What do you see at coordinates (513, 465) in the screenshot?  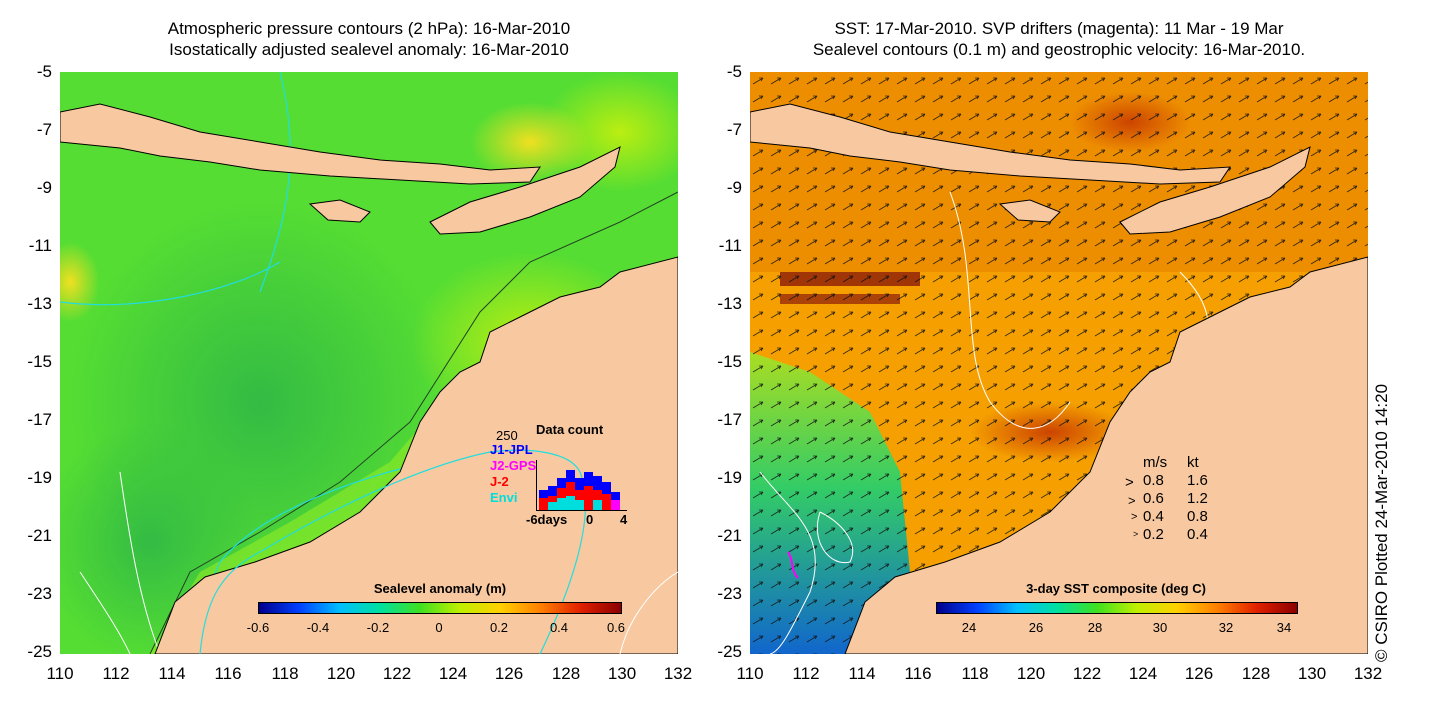 I see `source-label-j2-gps: J2-GPS` at bounding box center [513, 465].